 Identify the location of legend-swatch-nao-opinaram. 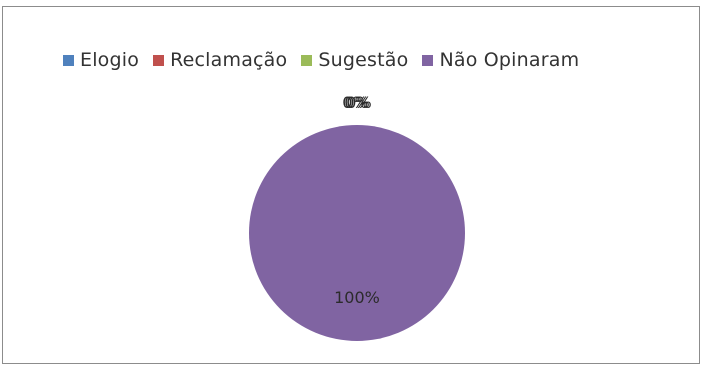
(428, 60).